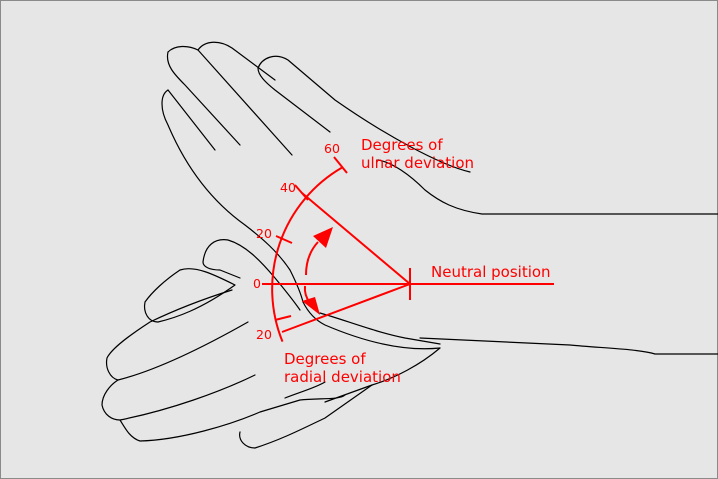  What do you see at coordinates (356, 238) in the screenshot?
I see `ulnar-deviation-line` at bounding box center [356, 238].